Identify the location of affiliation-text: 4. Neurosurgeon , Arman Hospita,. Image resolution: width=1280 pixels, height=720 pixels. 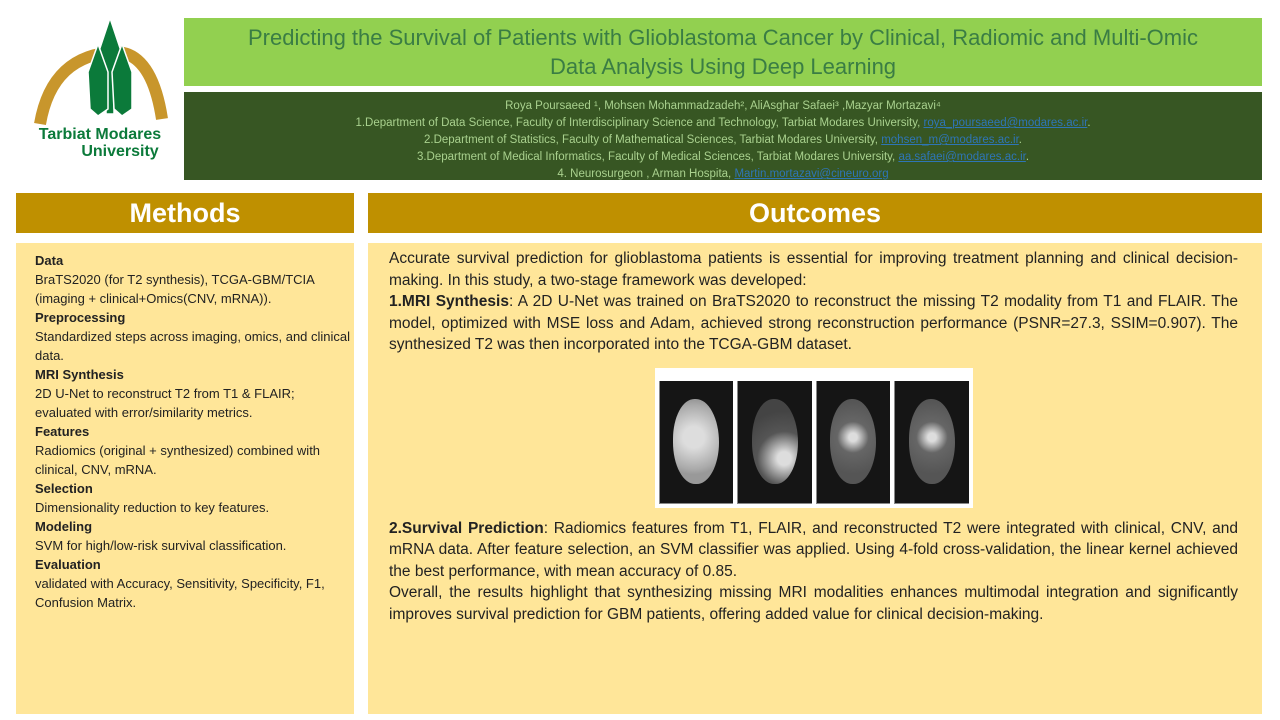
(646, 174).